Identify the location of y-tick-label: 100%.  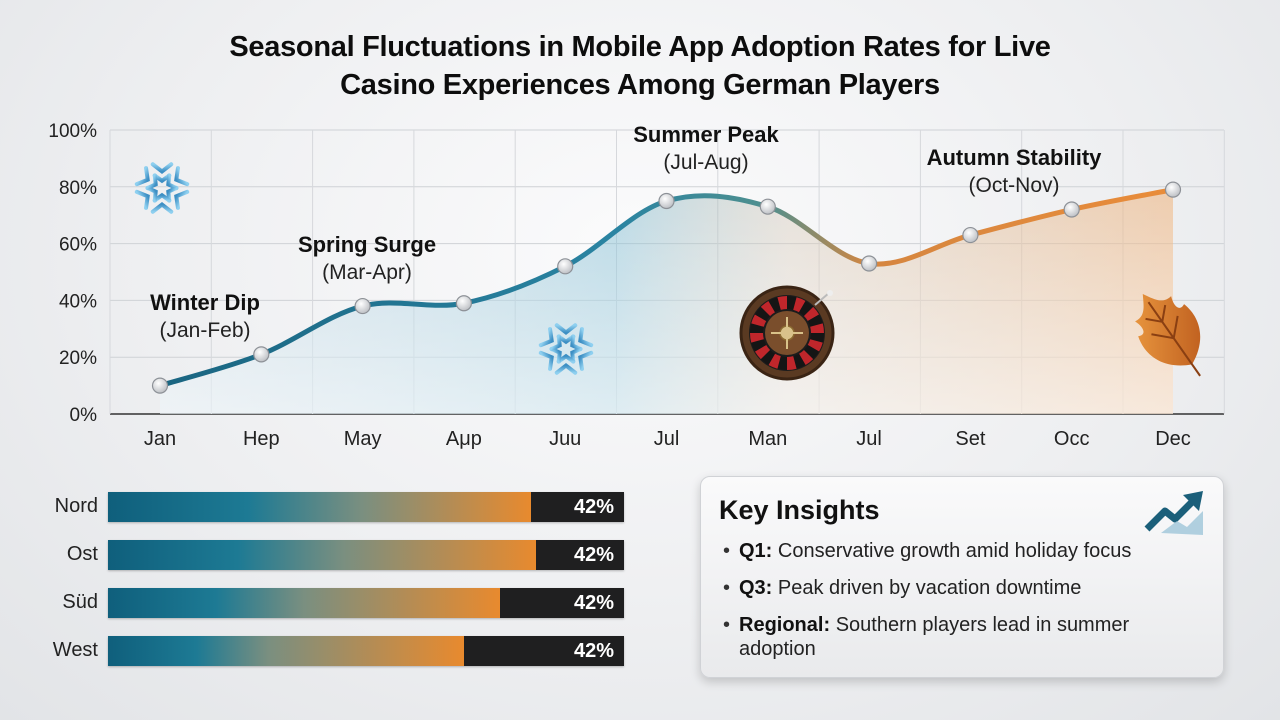
(72, 131).